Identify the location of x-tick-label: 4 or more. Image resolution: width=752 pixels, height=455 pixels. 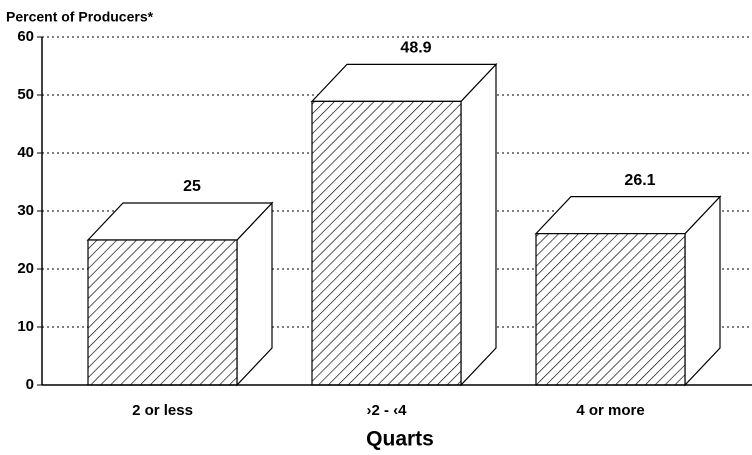
(610, 410).